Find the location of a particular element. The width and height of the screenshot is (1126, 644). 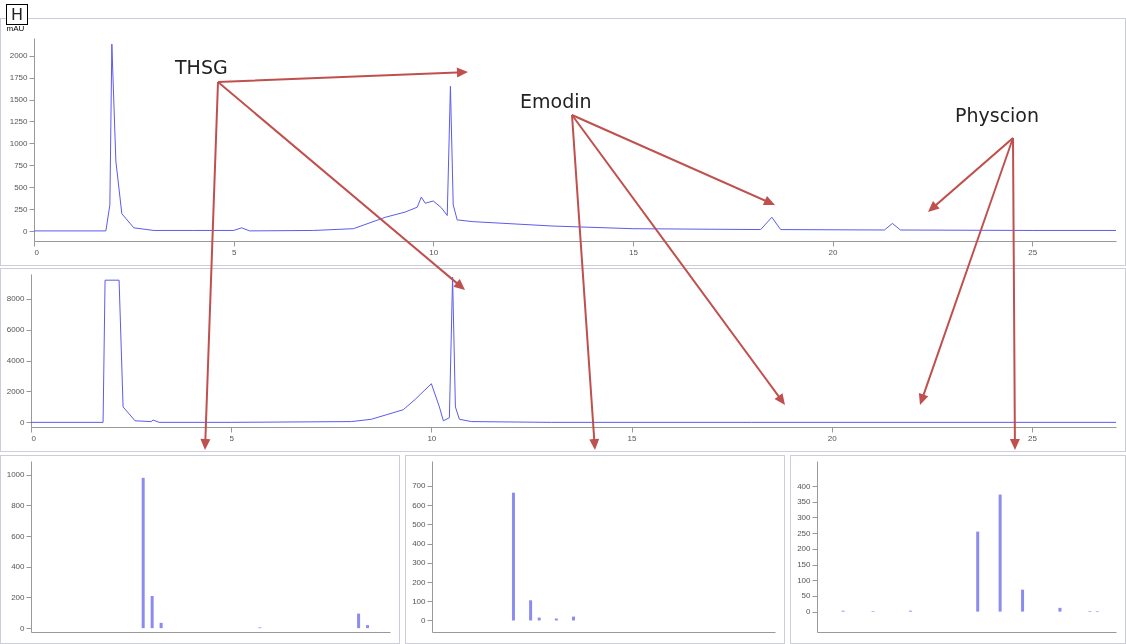

y-tick-label: 350 is located at coordinates (804, 502).